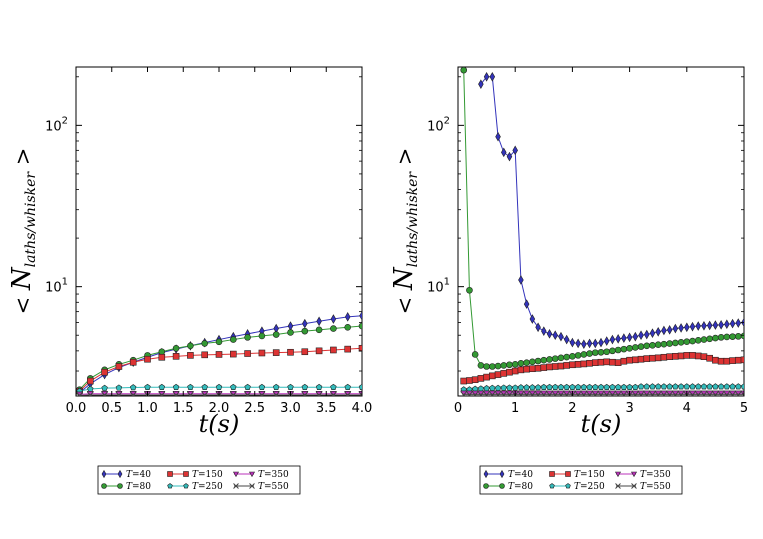  I want to click on x-tick-label: 3, so click(629, 408).